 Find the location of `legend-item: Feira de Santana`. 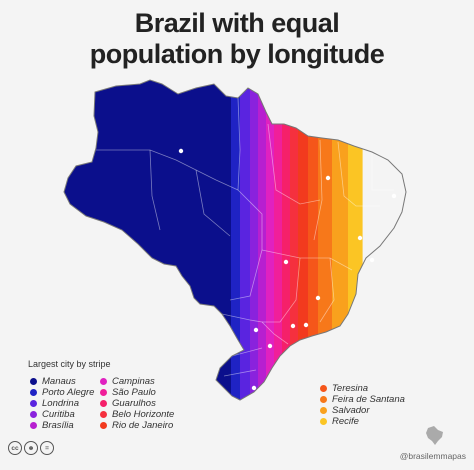

legend-item: Feira de Santana is located at coordinates (362, 399).